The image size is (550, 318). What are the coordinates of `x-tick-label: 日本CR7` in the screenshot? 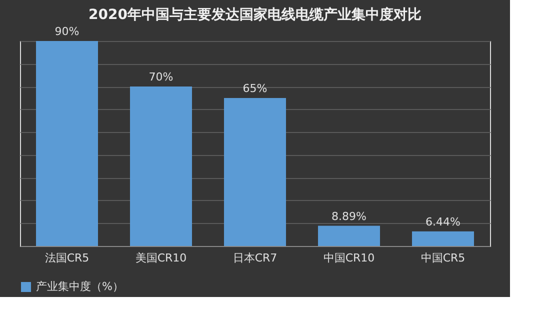 It's located at (255, 258).